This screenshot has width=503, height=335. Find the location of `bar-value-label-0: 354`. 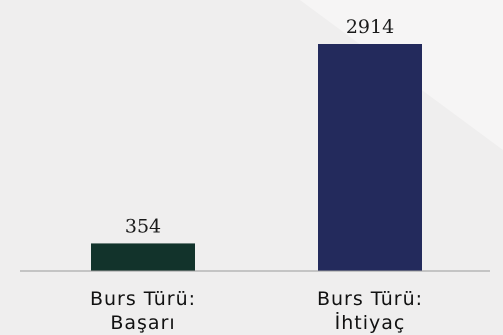

bar-value-label-0: 354 is located at coordinates (143, 226).